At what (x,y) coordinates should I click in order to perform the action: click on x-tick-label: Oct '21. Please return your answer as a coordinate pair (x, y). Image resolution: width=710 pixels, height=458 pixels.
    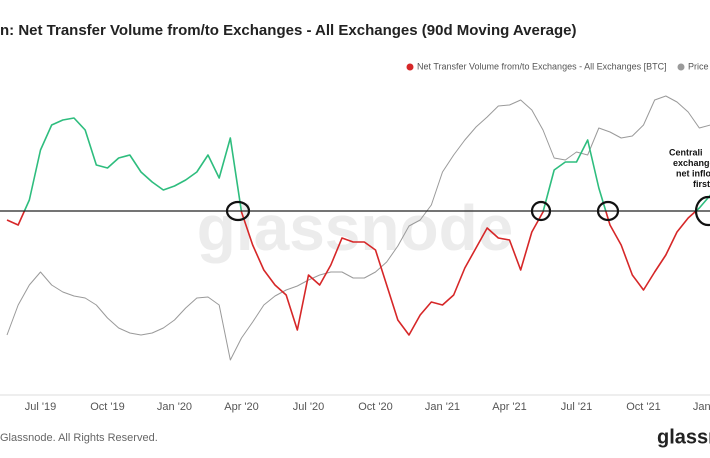
    Looking at the image, I should click on (643, 407).